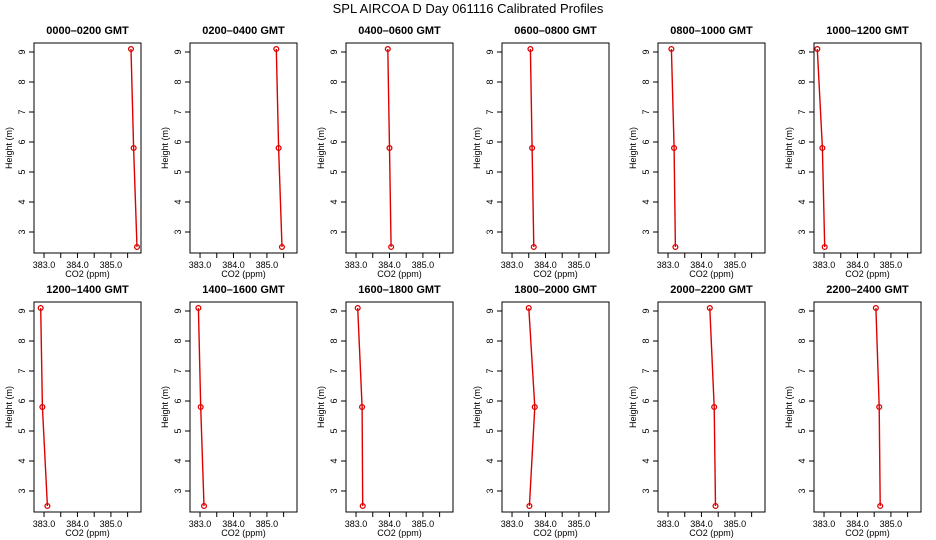 The image size is (936, 540). I want to click on panel-title: 0000–0200 GMT, so click(87, 31).